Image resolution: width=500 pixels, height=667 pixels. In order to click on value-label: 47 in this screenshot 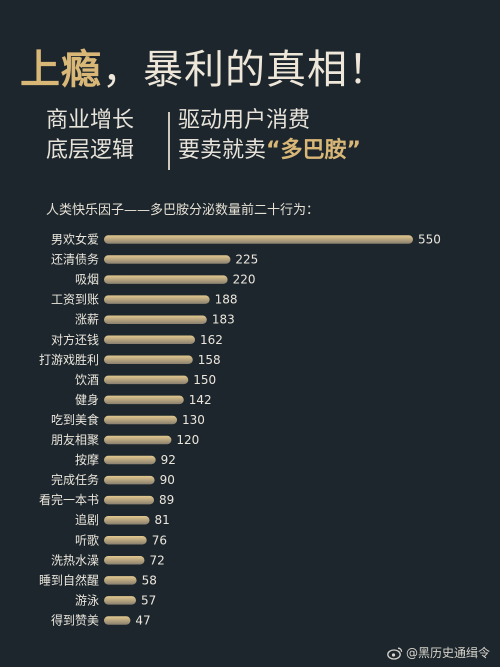, I will do `click(142, 620)`.